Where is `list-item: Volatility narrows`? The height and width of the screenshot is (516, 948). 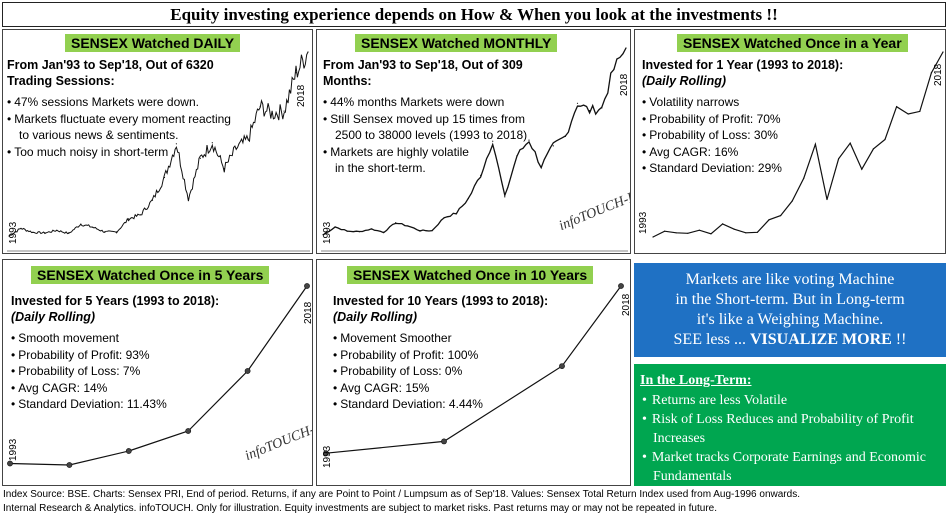
list-item: Volatility narrows is located at coordinates (712, 102).